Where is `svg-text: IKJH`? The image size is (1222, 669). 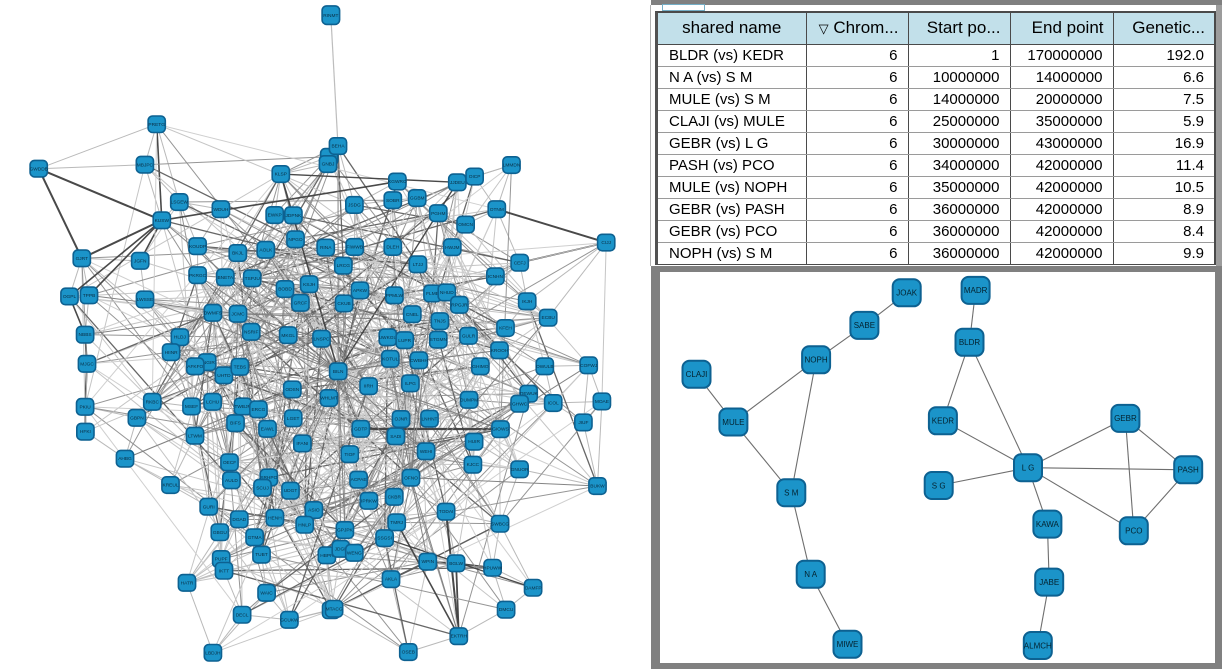 svg-text: IKJH is located at coordinates (527, 302).